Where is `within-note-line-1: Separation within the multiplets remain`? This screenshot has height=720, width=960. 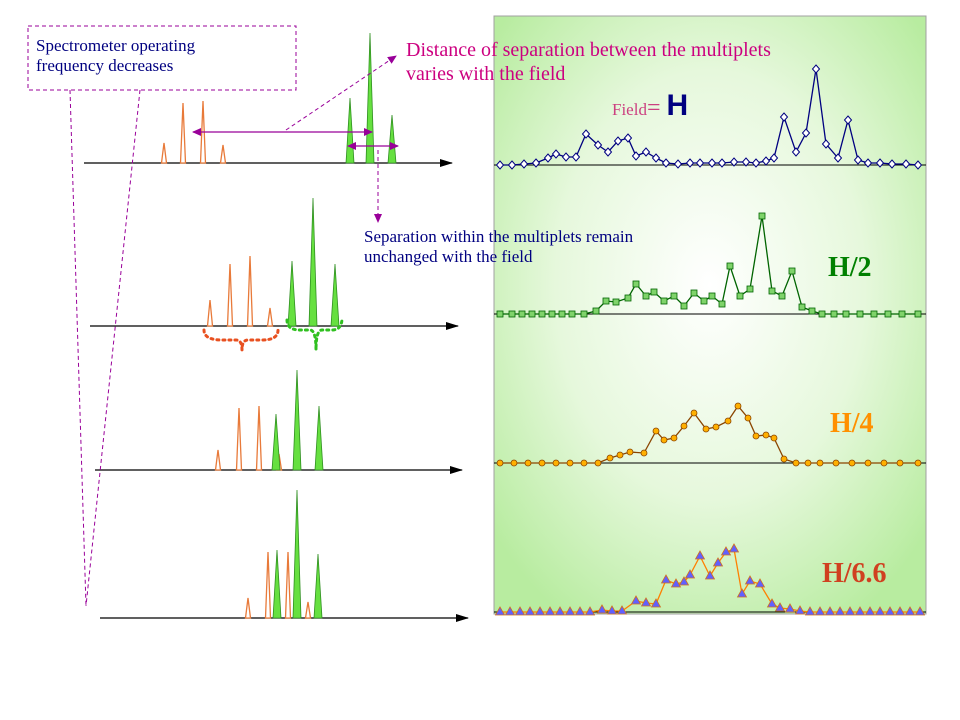
within-note-line-1: Separation within the multiplets remain is located at coordinates (499, 236).